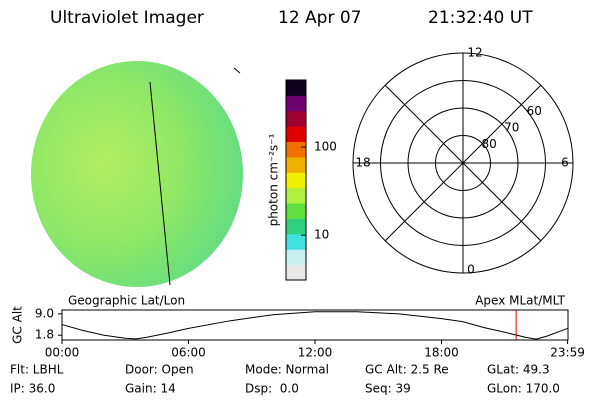 The image size is (600, 400). Describe the element at coordinates (511, 128) in the screenshot. I see `polar-ring-label: 70` at that location.